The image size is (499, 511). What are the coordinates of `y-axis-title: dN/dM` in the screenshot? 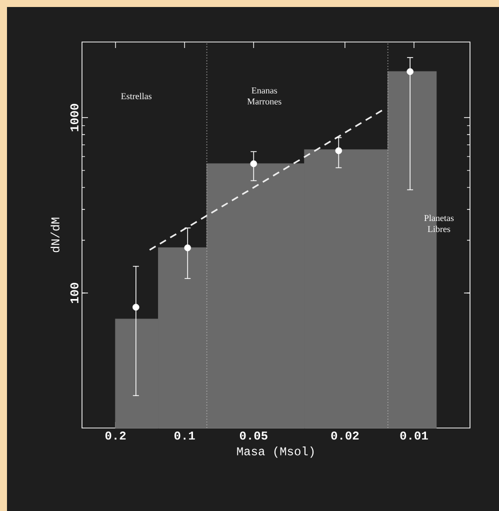 It's located at (55, 235).